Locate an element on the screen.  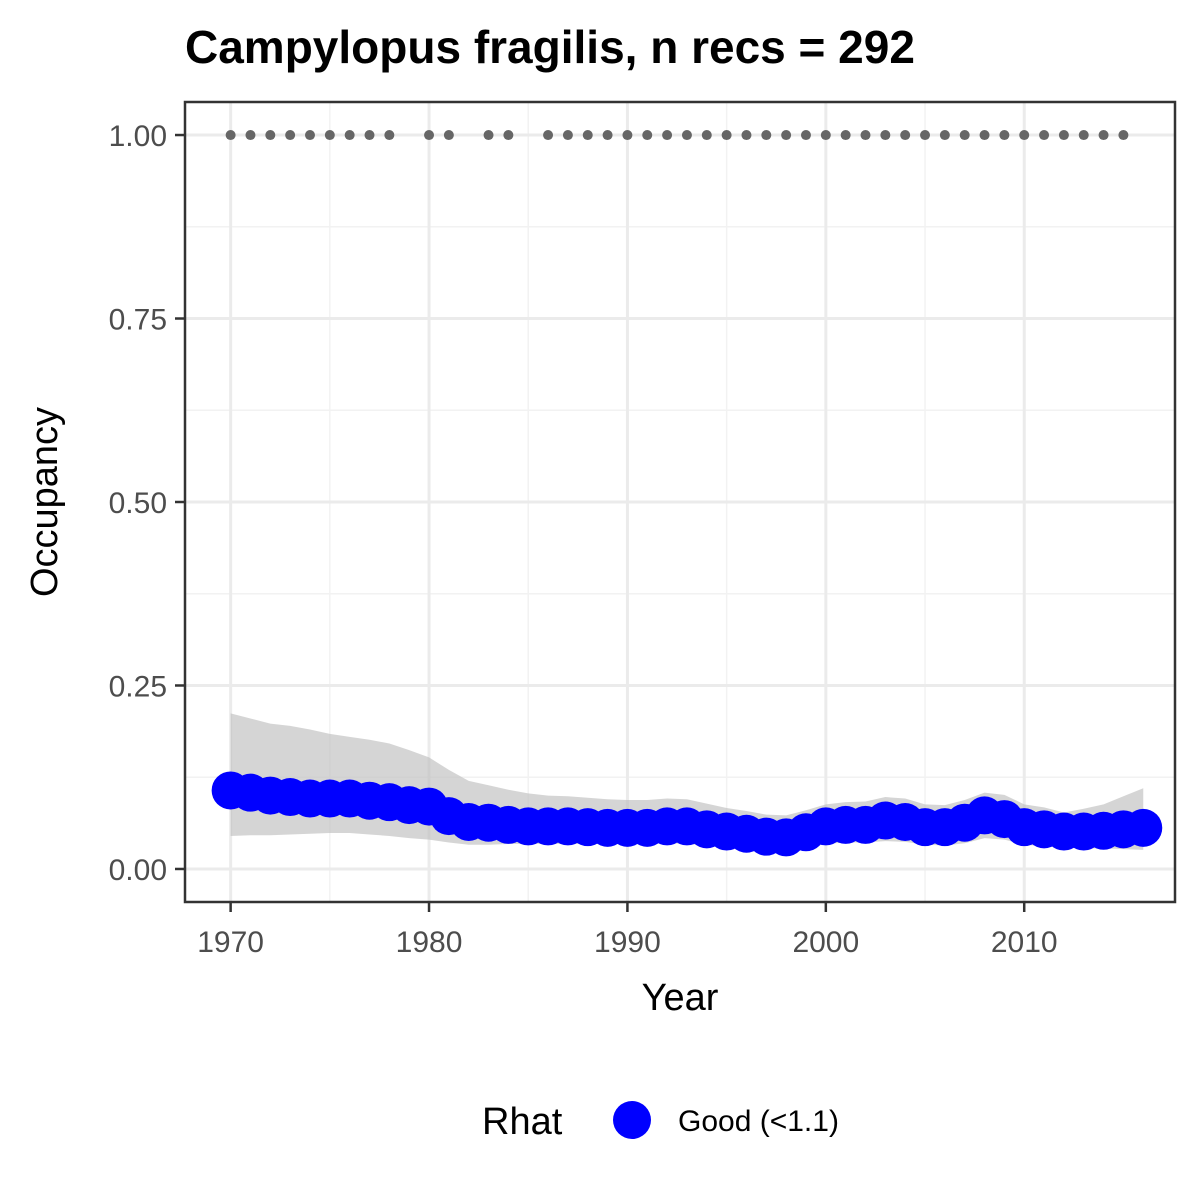
y-tick-label: 0.75 is located at coordinates (138, 320).